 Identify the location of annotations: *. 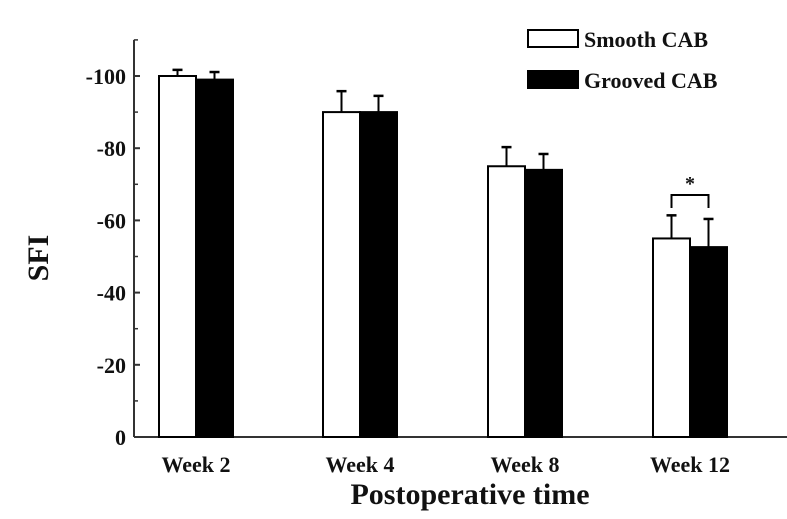
(690, 190).